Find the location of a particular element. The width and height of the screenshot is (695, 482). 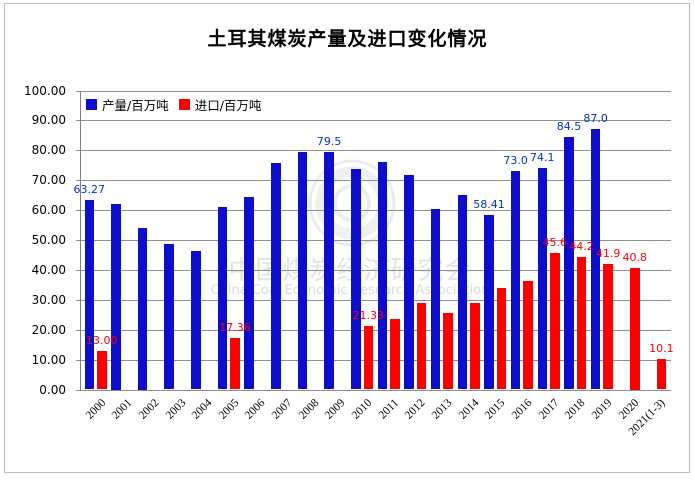

data-label-import-2000: 13.00 is located at coordinates (102, 340).